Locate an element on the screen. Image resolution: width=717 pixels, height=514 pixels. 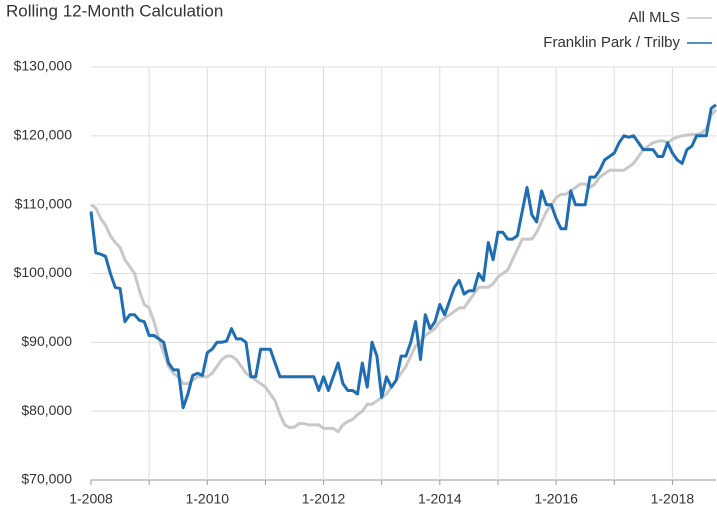
y-tick-label: $120,000 is located at coordinates (43, 135).